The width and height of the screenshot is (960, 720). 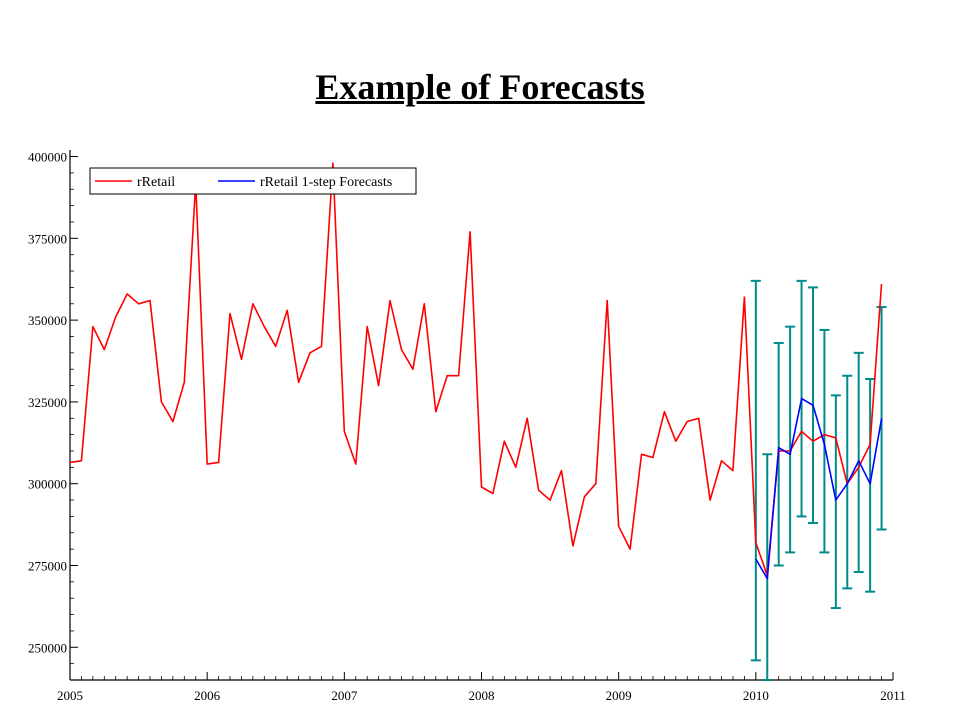 What do you see at coordinates (47, 484) in the screenshot?
I see `y-tick-label: 300000` at bounding box center [47, 484].